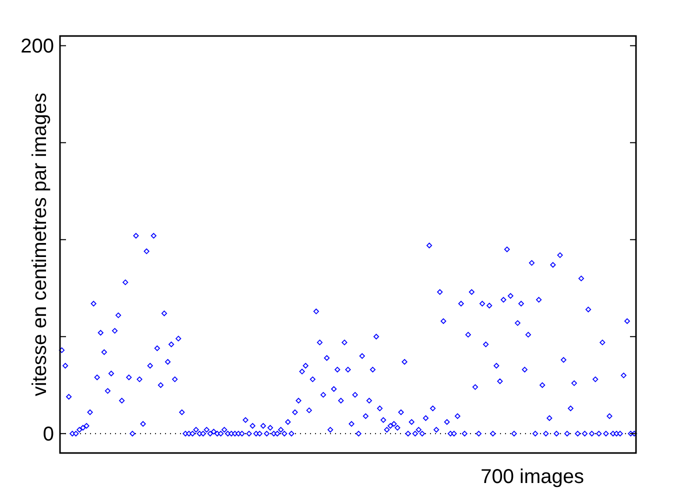 This screenshot has height=499, width=684. Describe the element at coordinates (37, 47) in the screenshot. I see `y-tick-label: 200` at that location.